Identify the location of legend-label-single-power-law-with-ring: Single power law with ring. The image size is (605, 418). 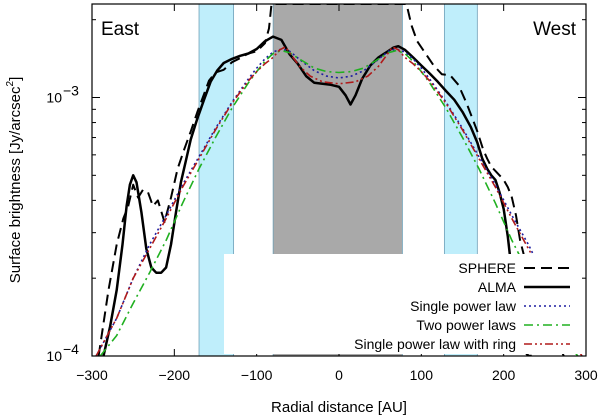
(435, 344).